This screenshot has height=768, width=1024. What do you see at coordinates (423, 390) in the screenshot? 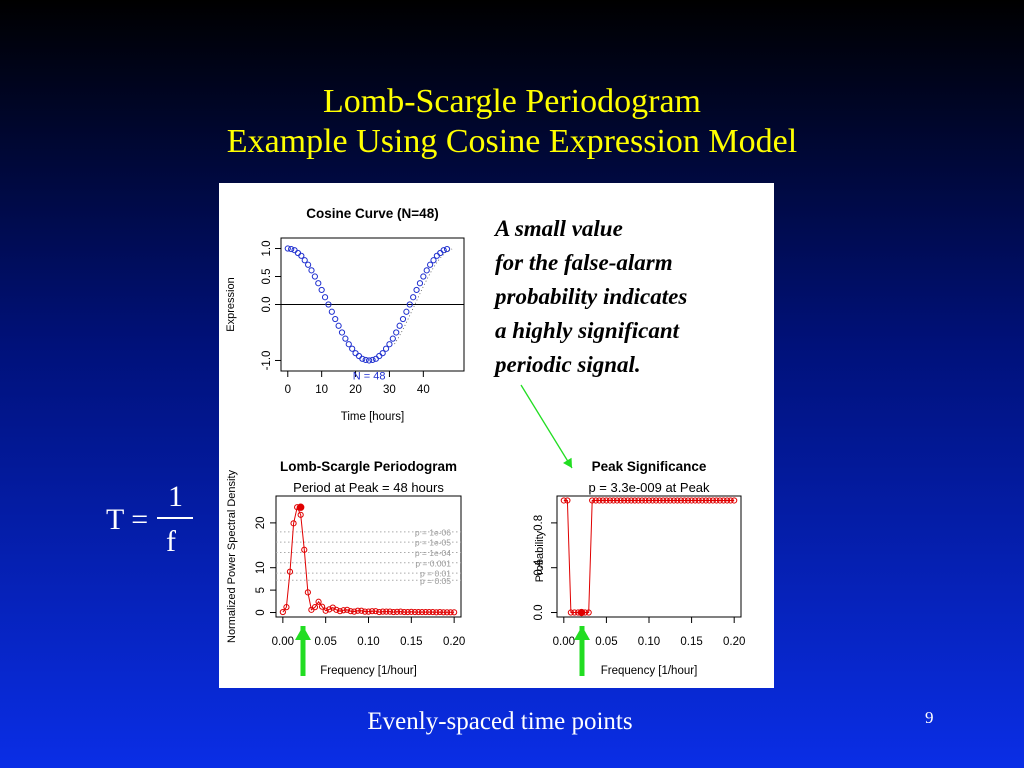
I see `chart1-x-tick-label: 40` at bounding box center [423, 390].